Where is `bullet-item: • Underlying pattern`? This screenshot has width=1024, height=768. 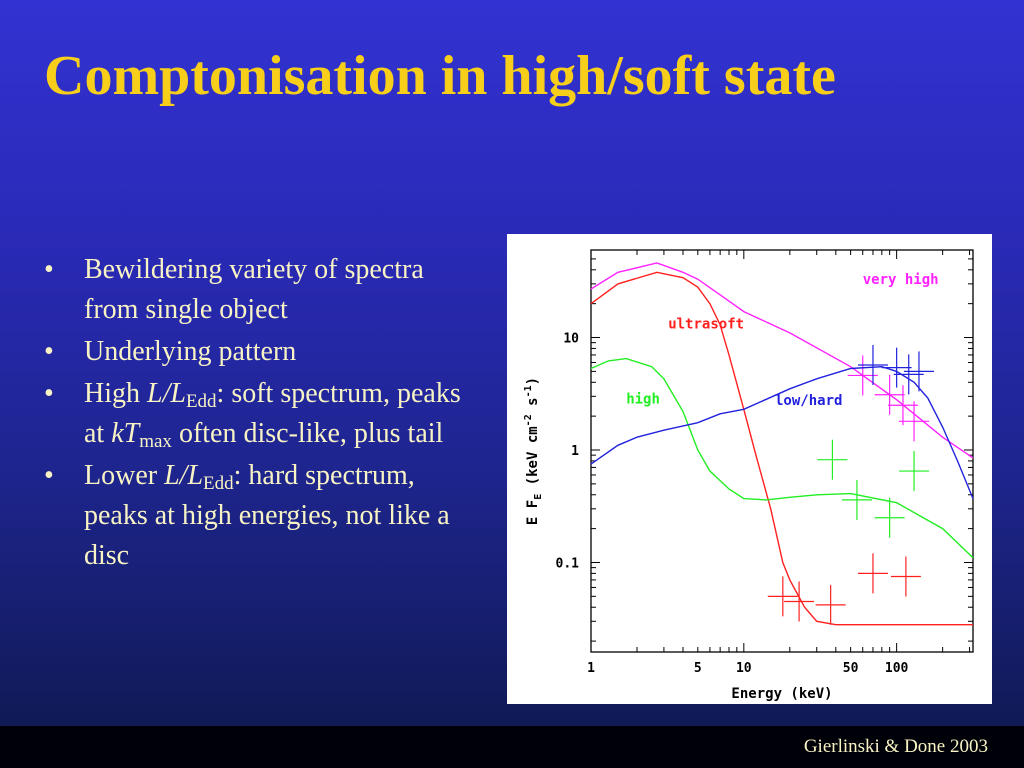
bullet-item: • Underlying pattern is located at coordinates (254, 352).